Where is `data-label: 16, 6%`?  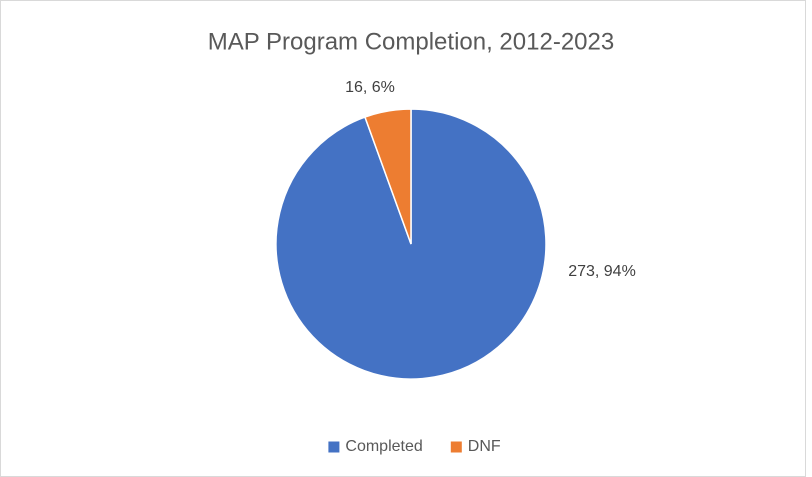 data-label: 16, 6% is located at coordinates (370, 87).